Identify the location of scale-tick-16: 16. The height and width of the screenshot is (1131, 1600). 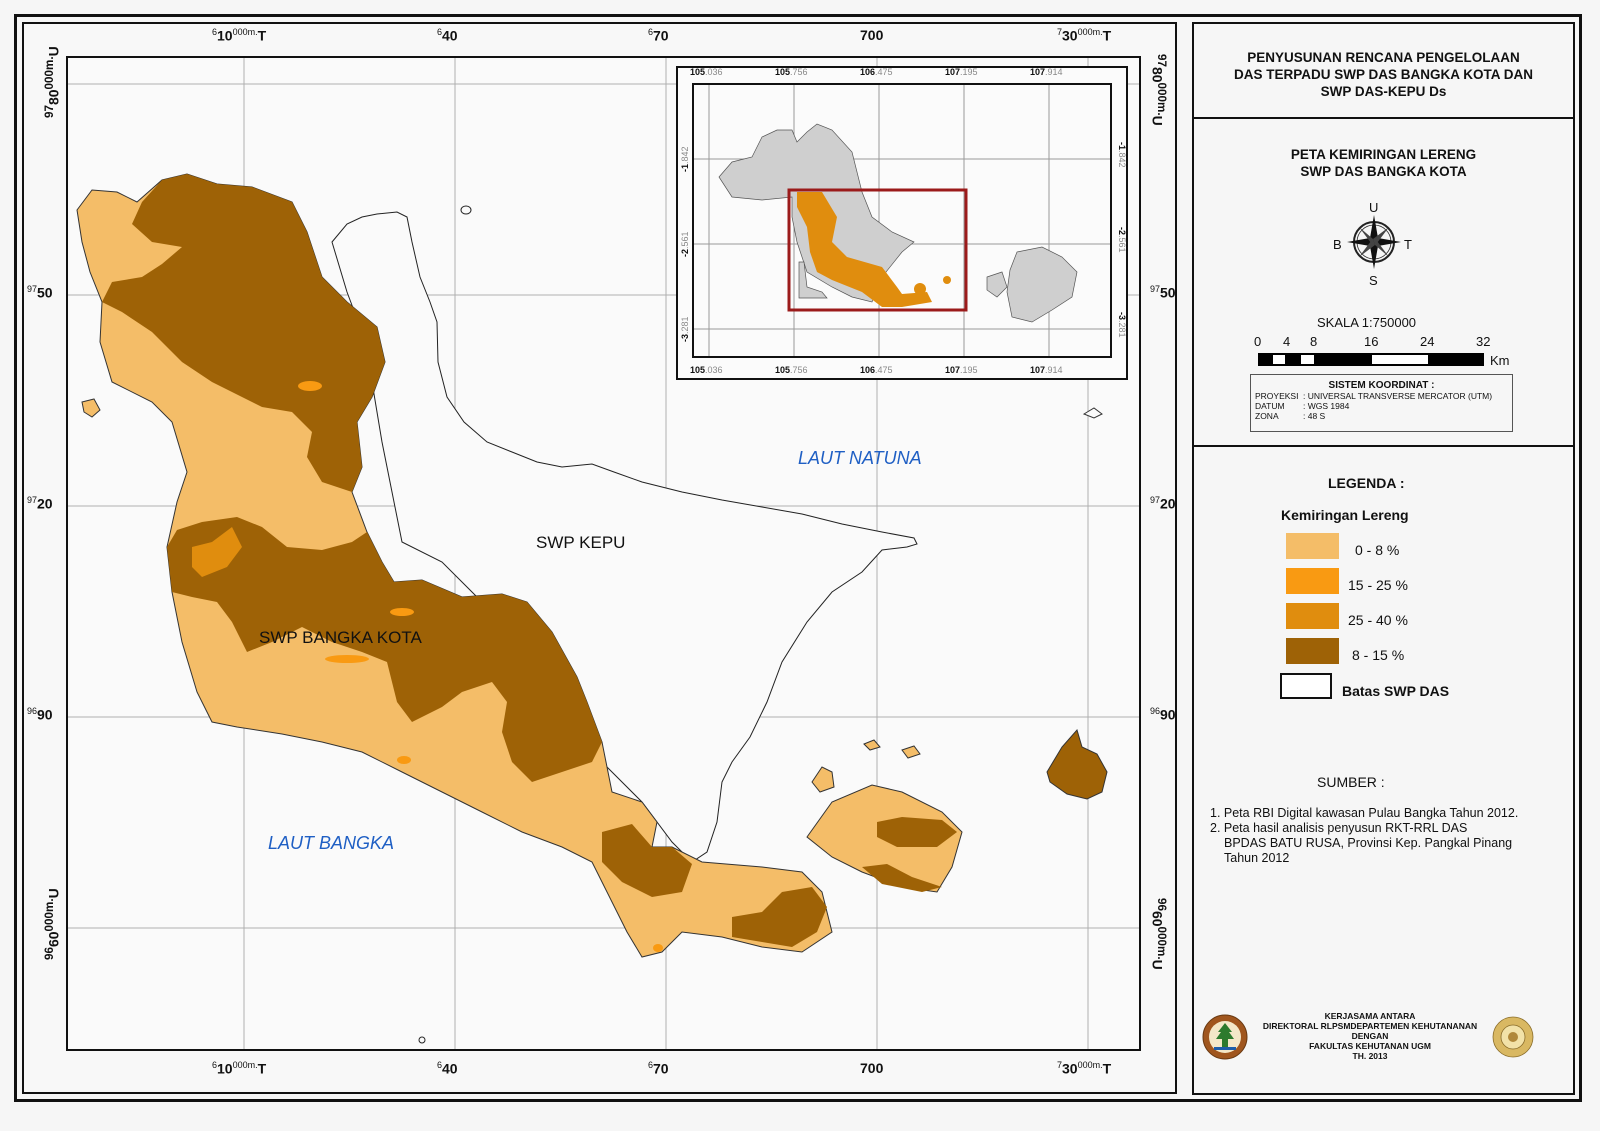
(1371, 341).